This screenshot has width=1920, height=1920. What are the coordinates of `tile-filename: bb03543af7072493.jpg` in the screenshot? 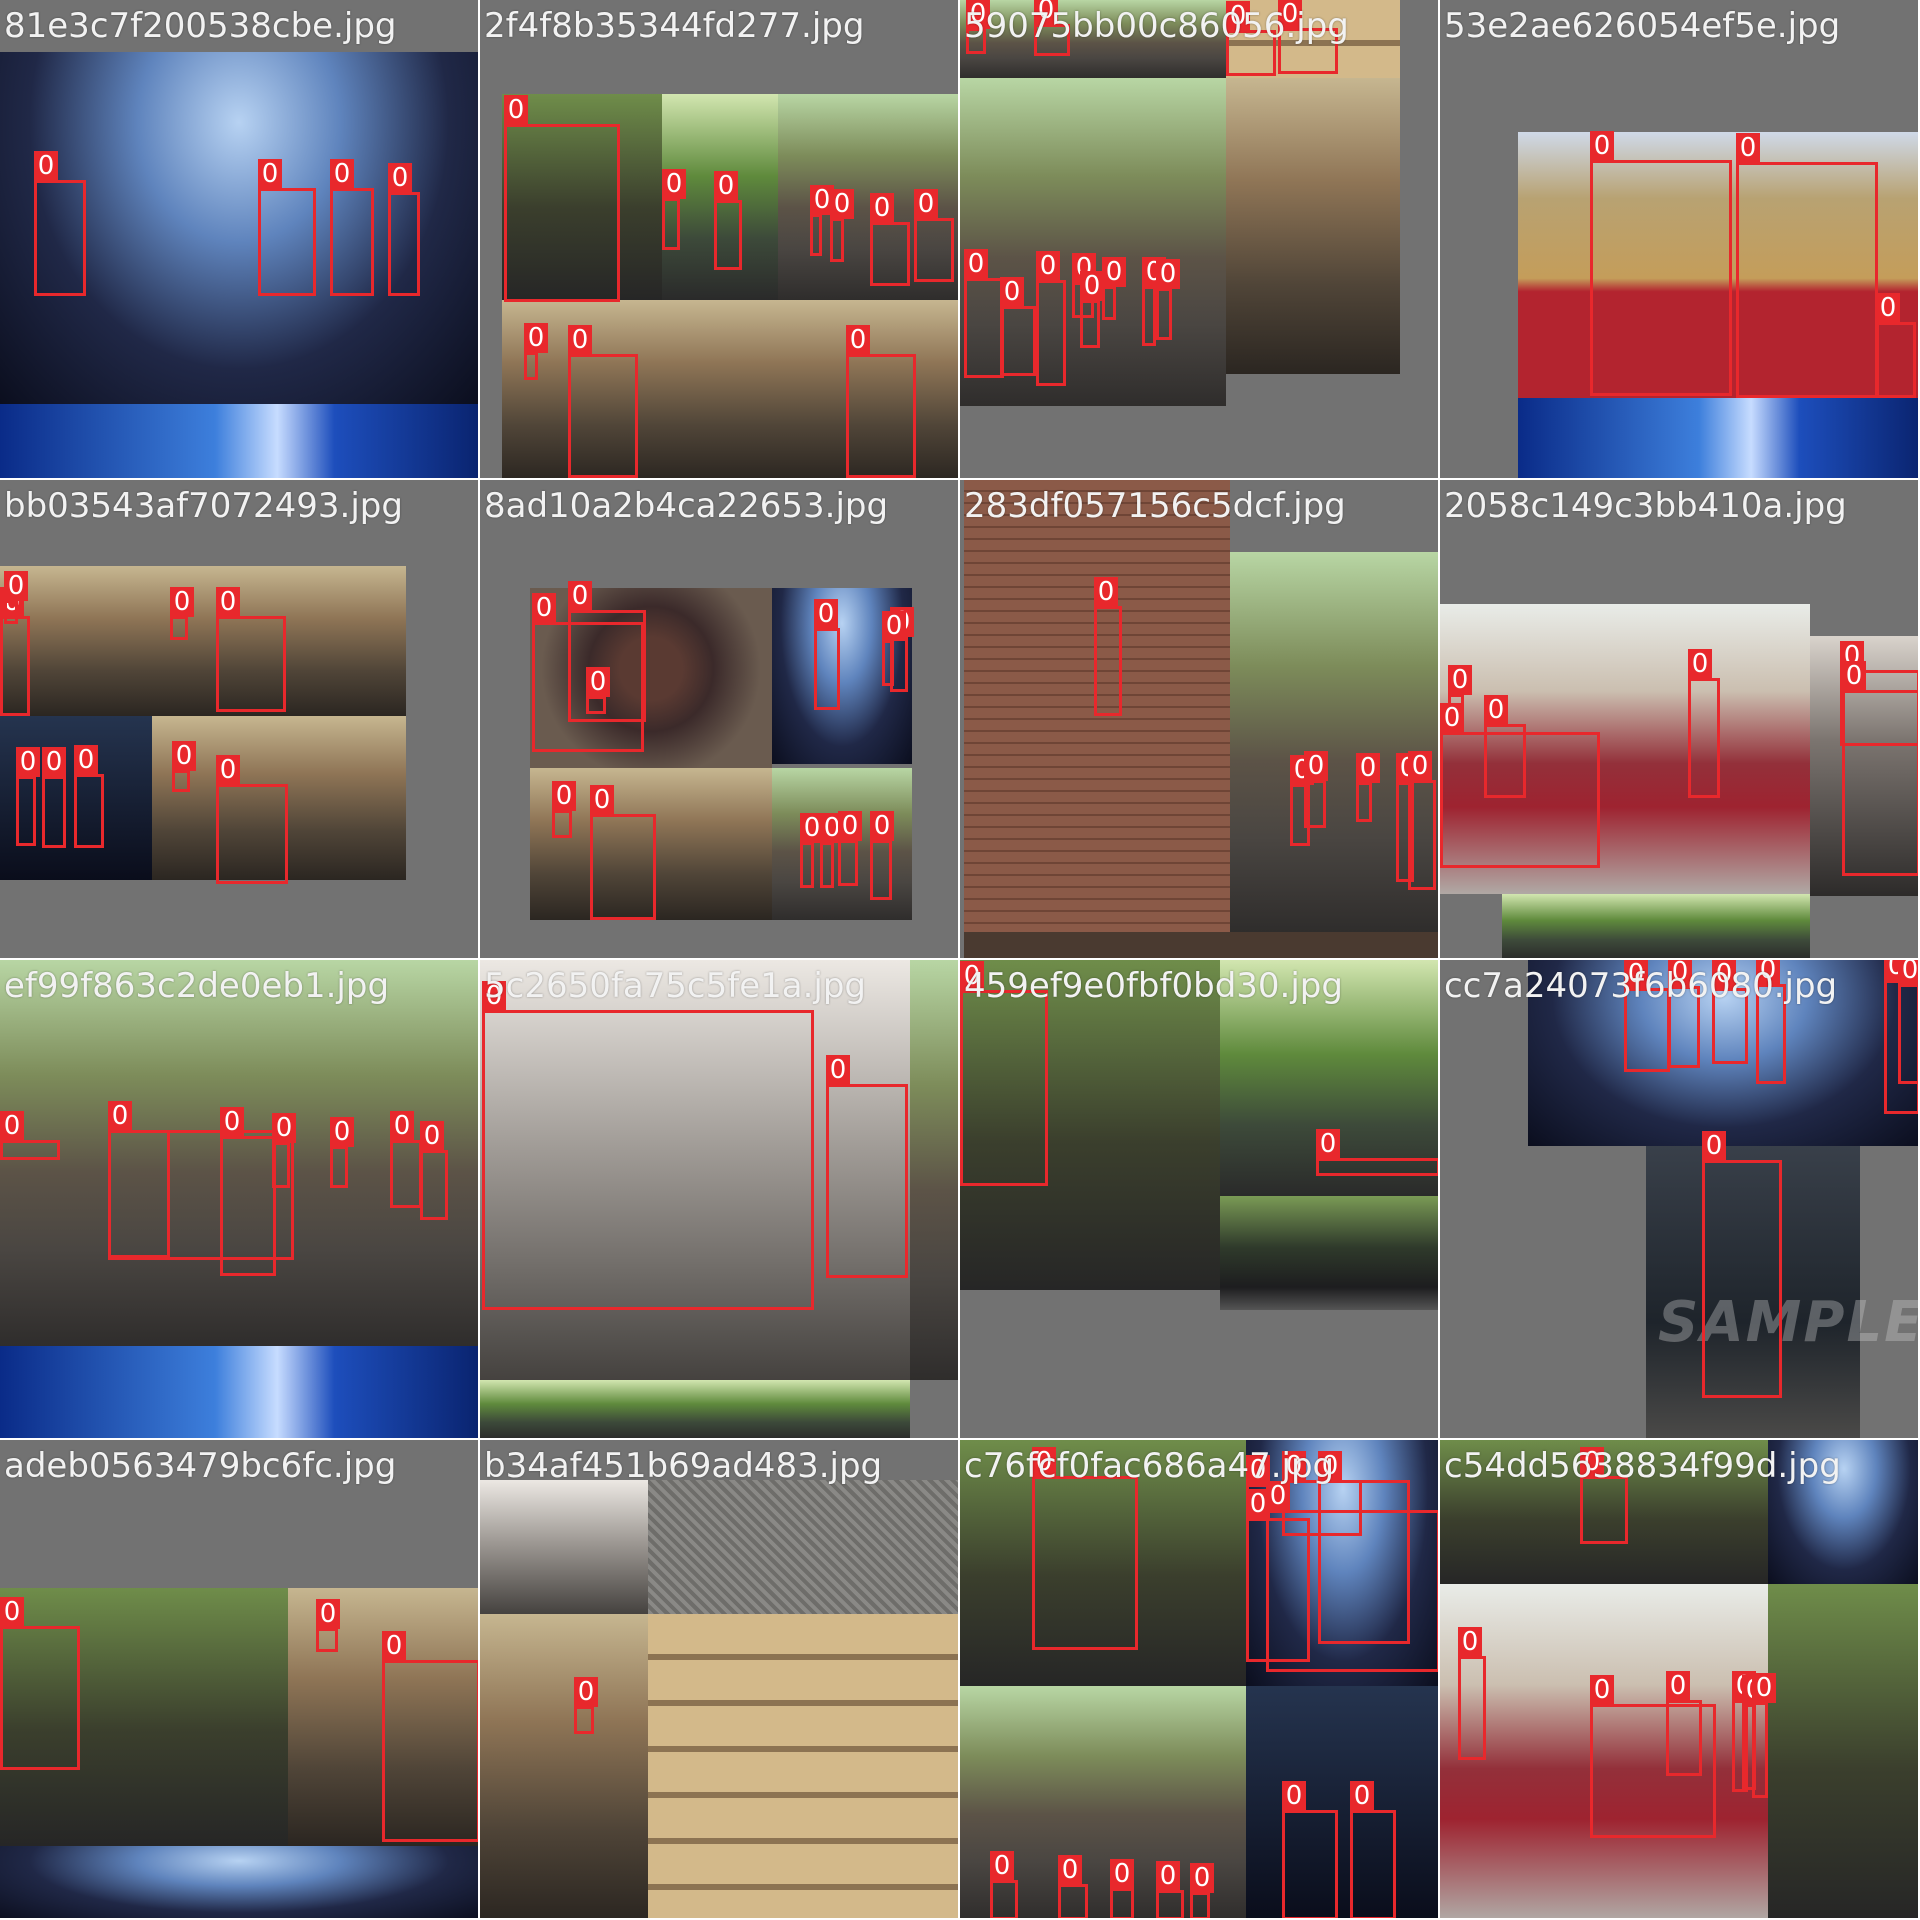 It's located at (203, 506).